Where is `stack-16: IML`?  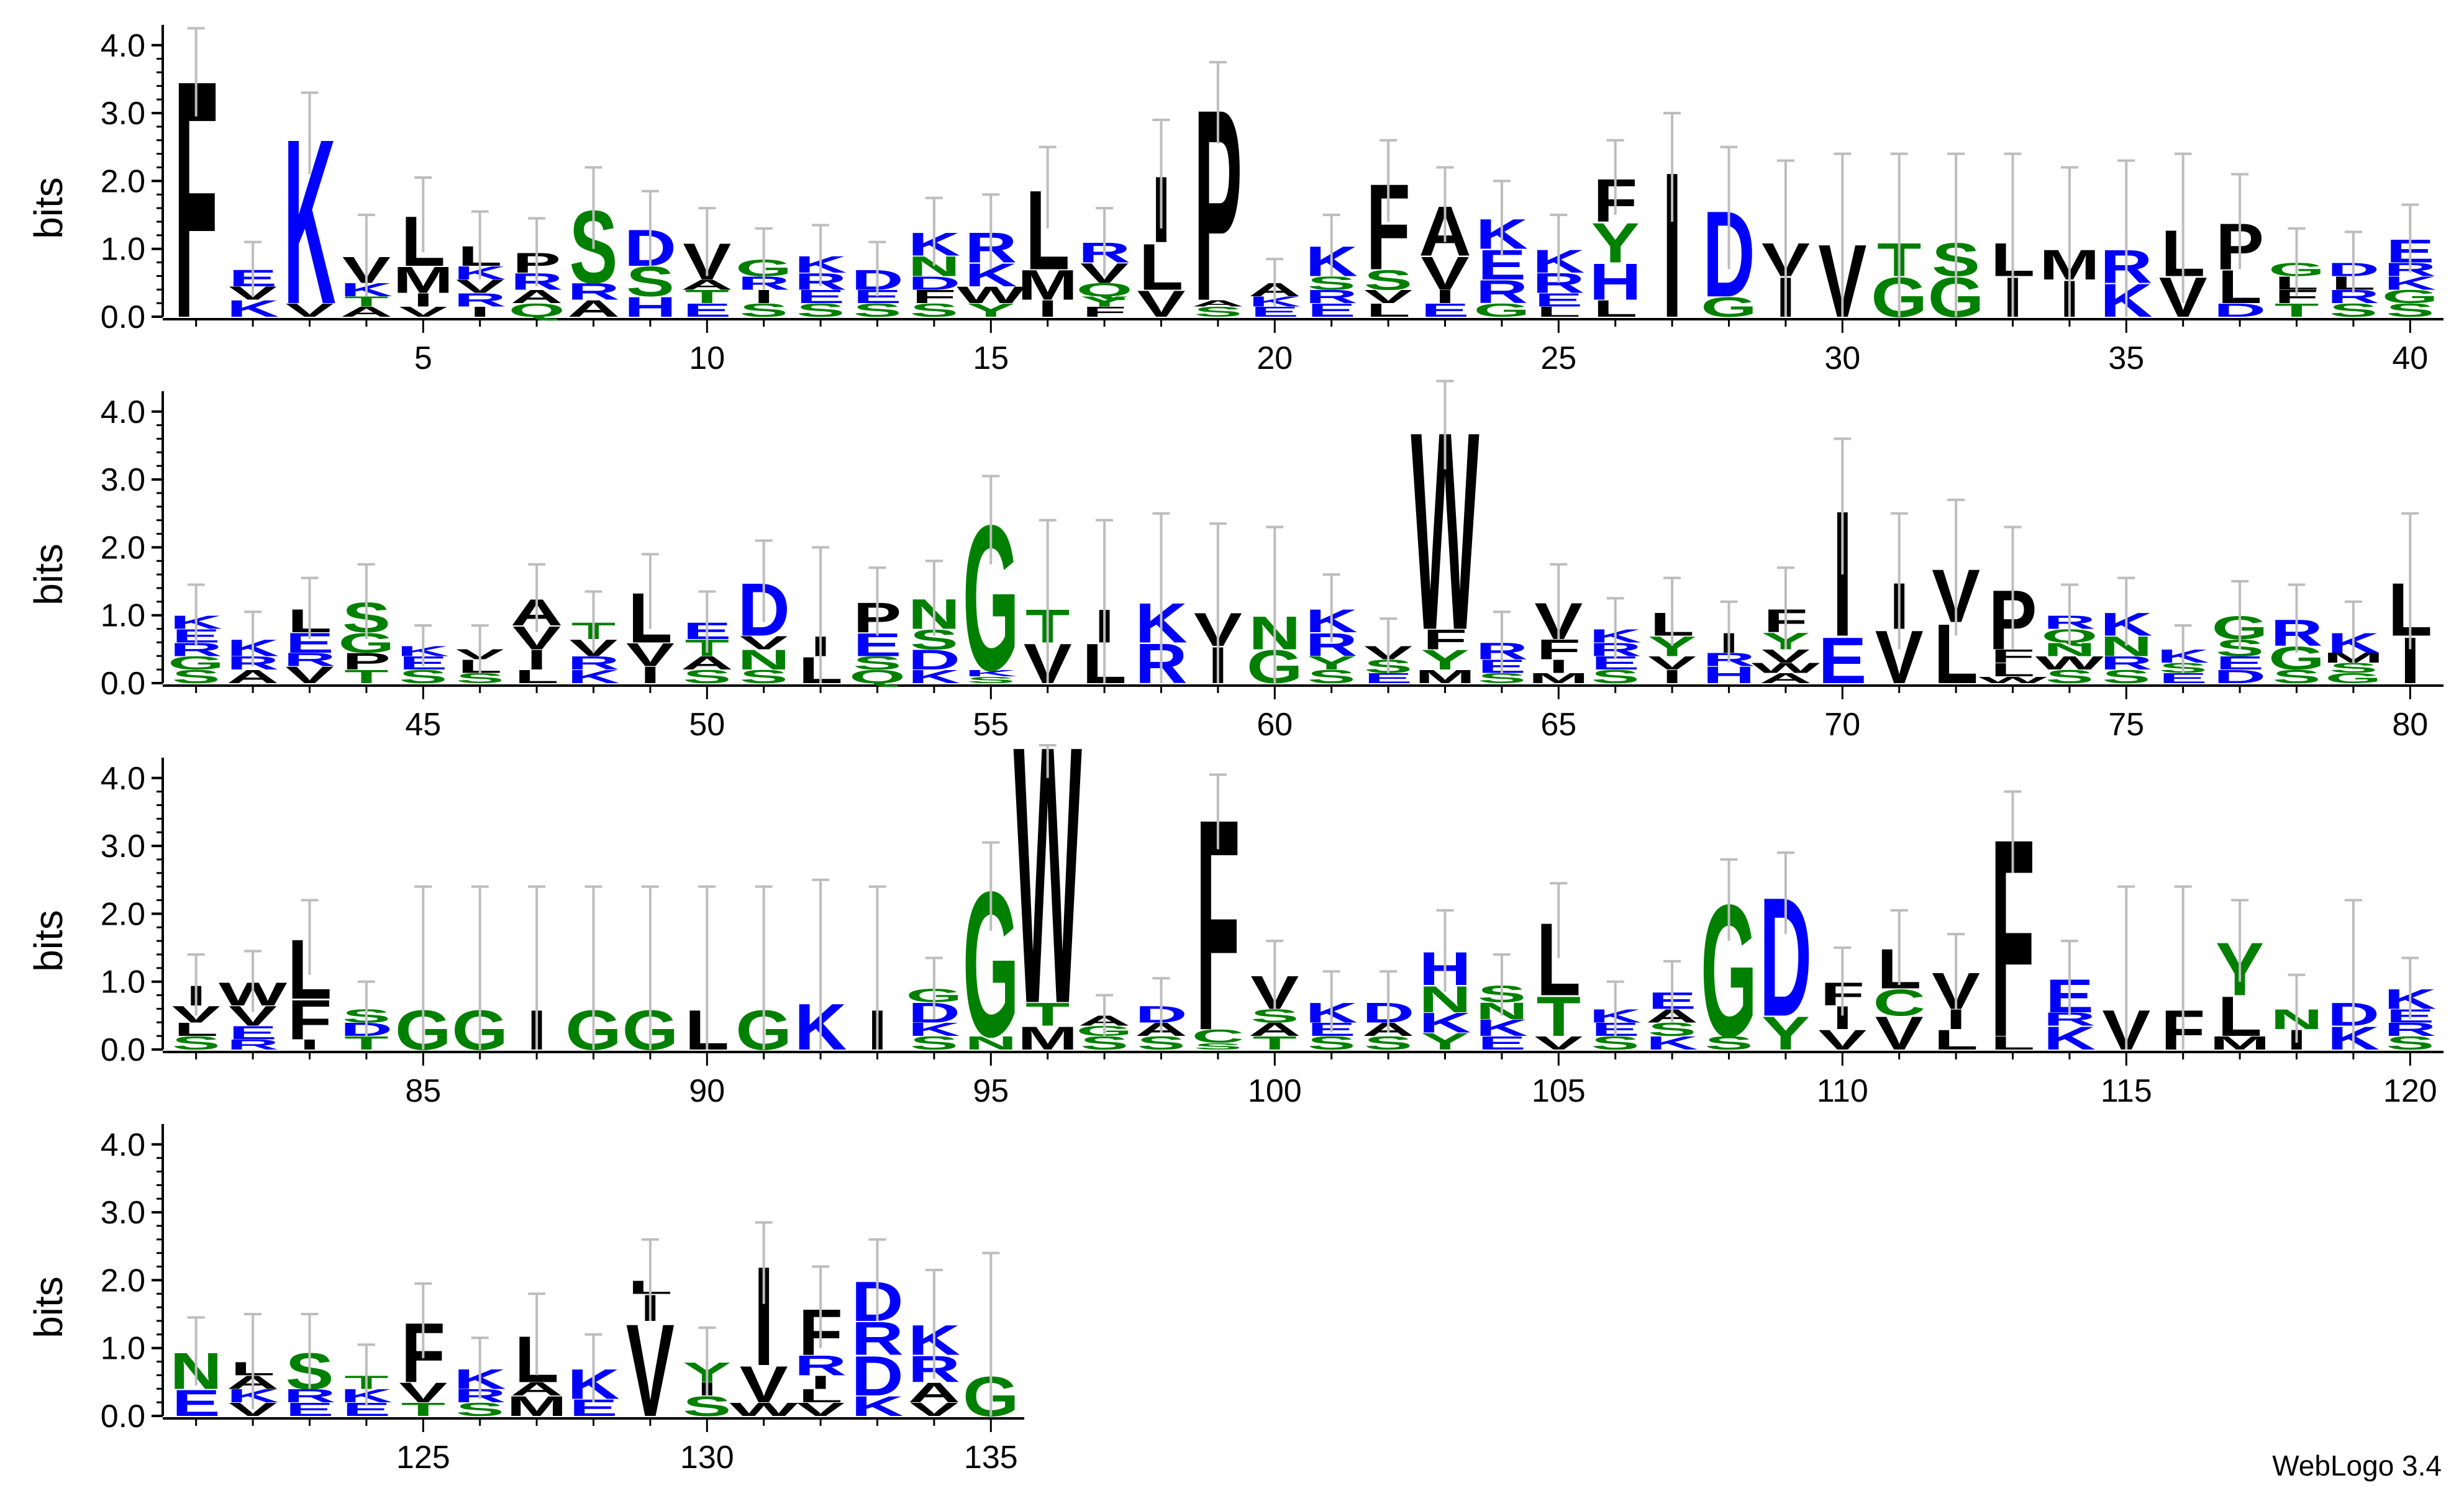
stack-16: IML is located at coordinates (1047, 233).